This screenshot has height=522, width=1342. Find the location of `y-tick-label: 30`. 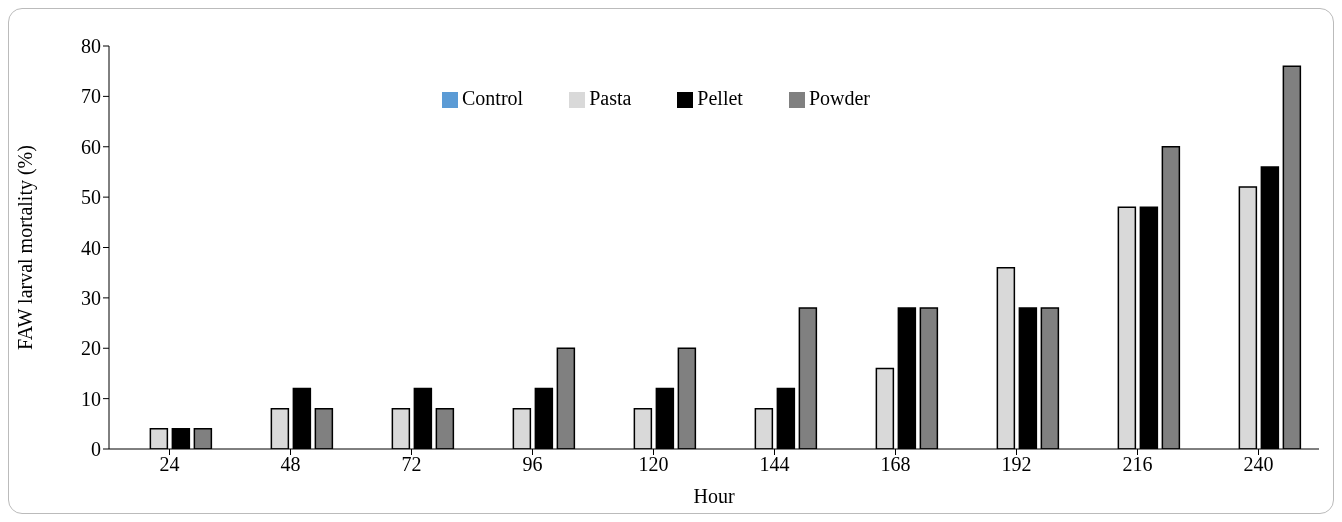

y-tick-label: 30 is located at coordinates (91, 297).